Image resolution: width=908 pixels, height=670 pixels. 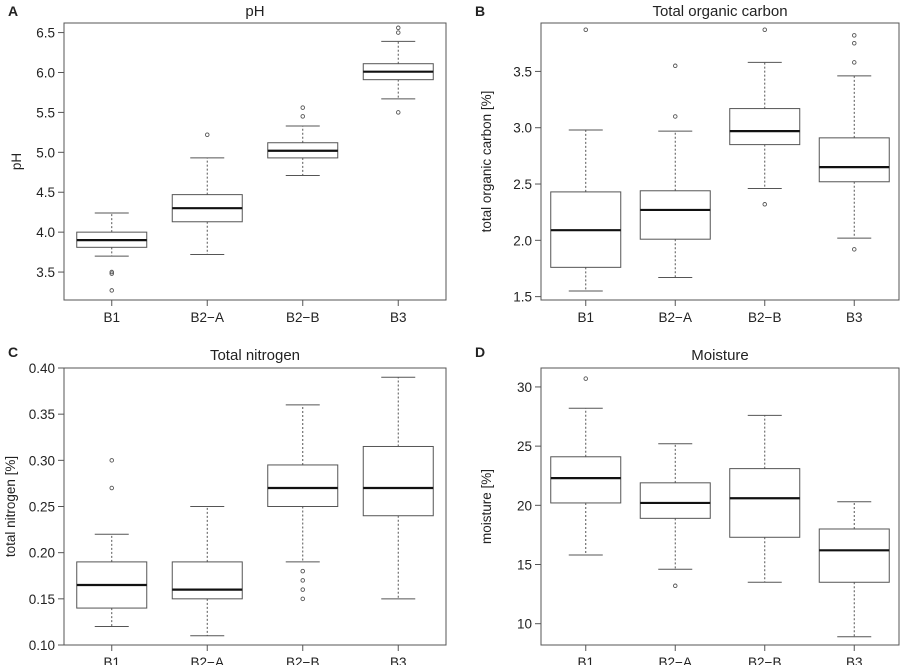 What do you see at coordinates (45, 232) in the screenshot?
I see `panel-a-y-tick-label: 4.0` at bounding box center [45, 232].